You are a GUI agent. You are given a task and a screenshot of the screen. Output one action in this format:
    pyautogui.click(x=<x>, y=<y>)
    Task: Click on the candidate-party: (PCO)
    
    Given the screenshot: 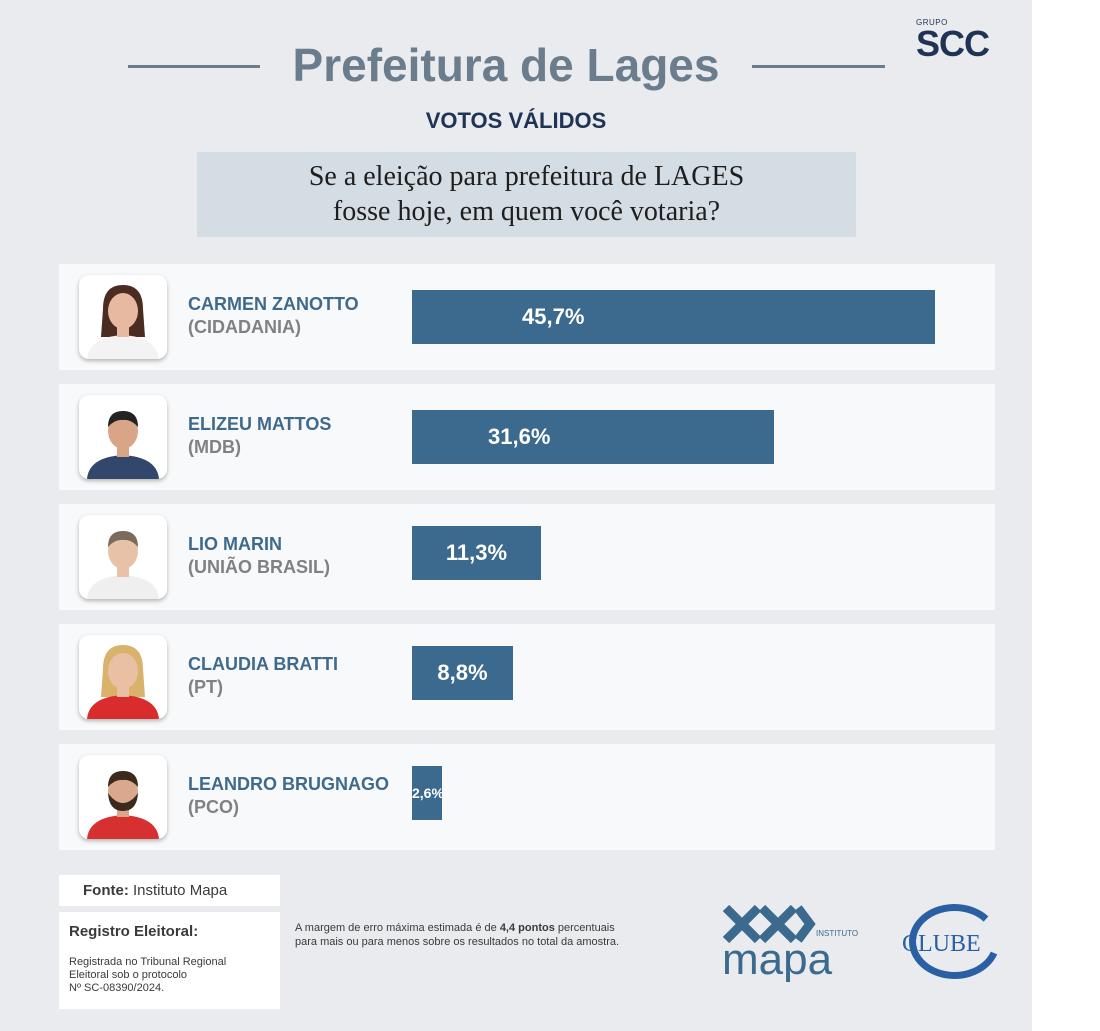 What is the action you would take?
    pyautogui.click(x=213, y=807)
    